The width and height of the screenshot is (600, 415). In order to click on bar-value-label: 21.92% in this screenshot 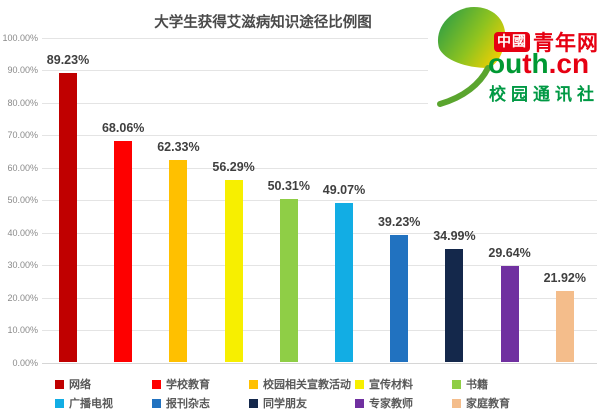, I will do `click(564, 278)`.